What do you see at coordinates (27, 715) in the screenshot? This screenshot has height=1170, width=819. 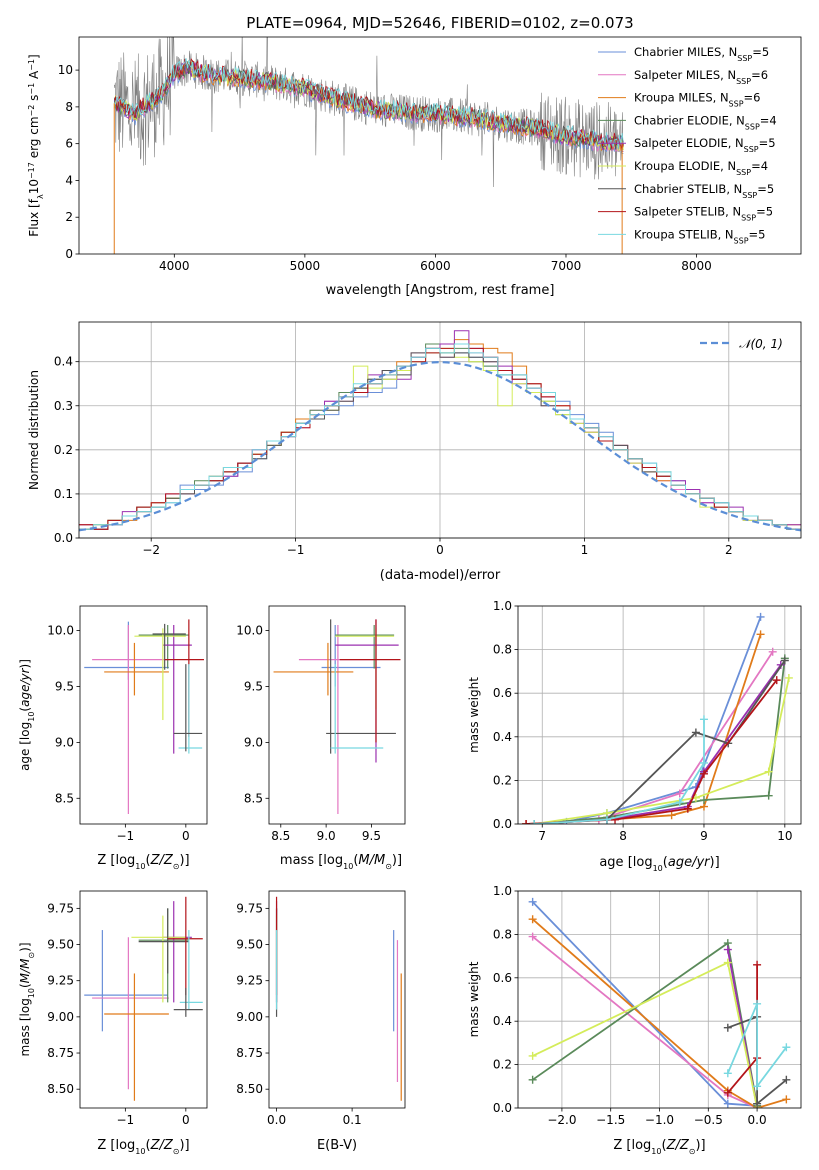 I see `y-axis-label: age [log10(age/yr)]` at bounding box center [27, 715].